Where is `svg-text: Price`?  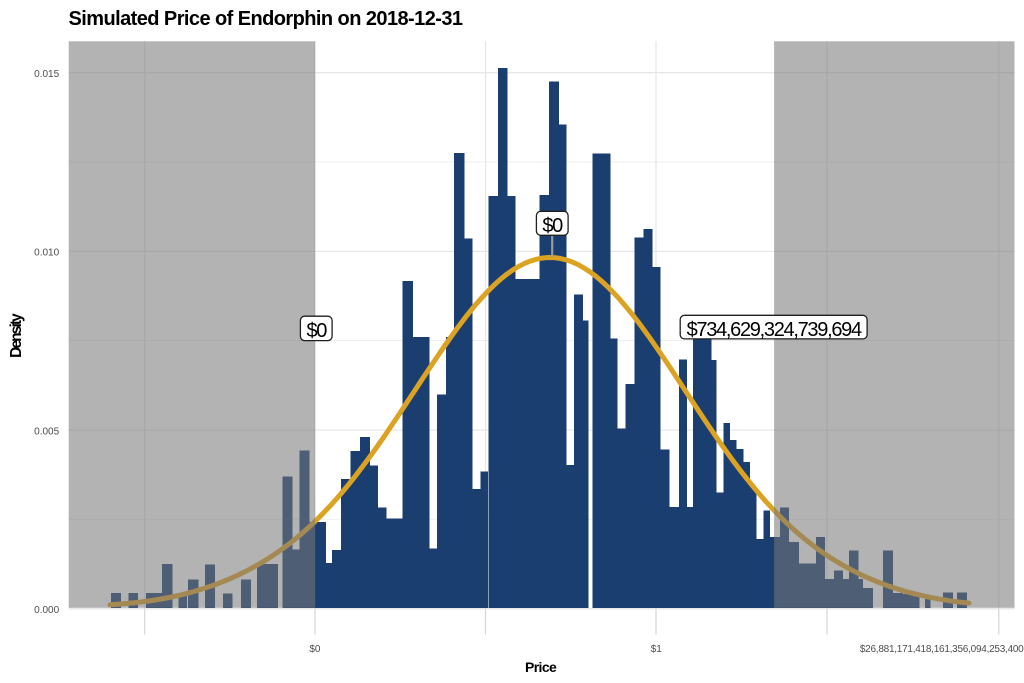
svg-text: Price is located at coordinates (541, 667).